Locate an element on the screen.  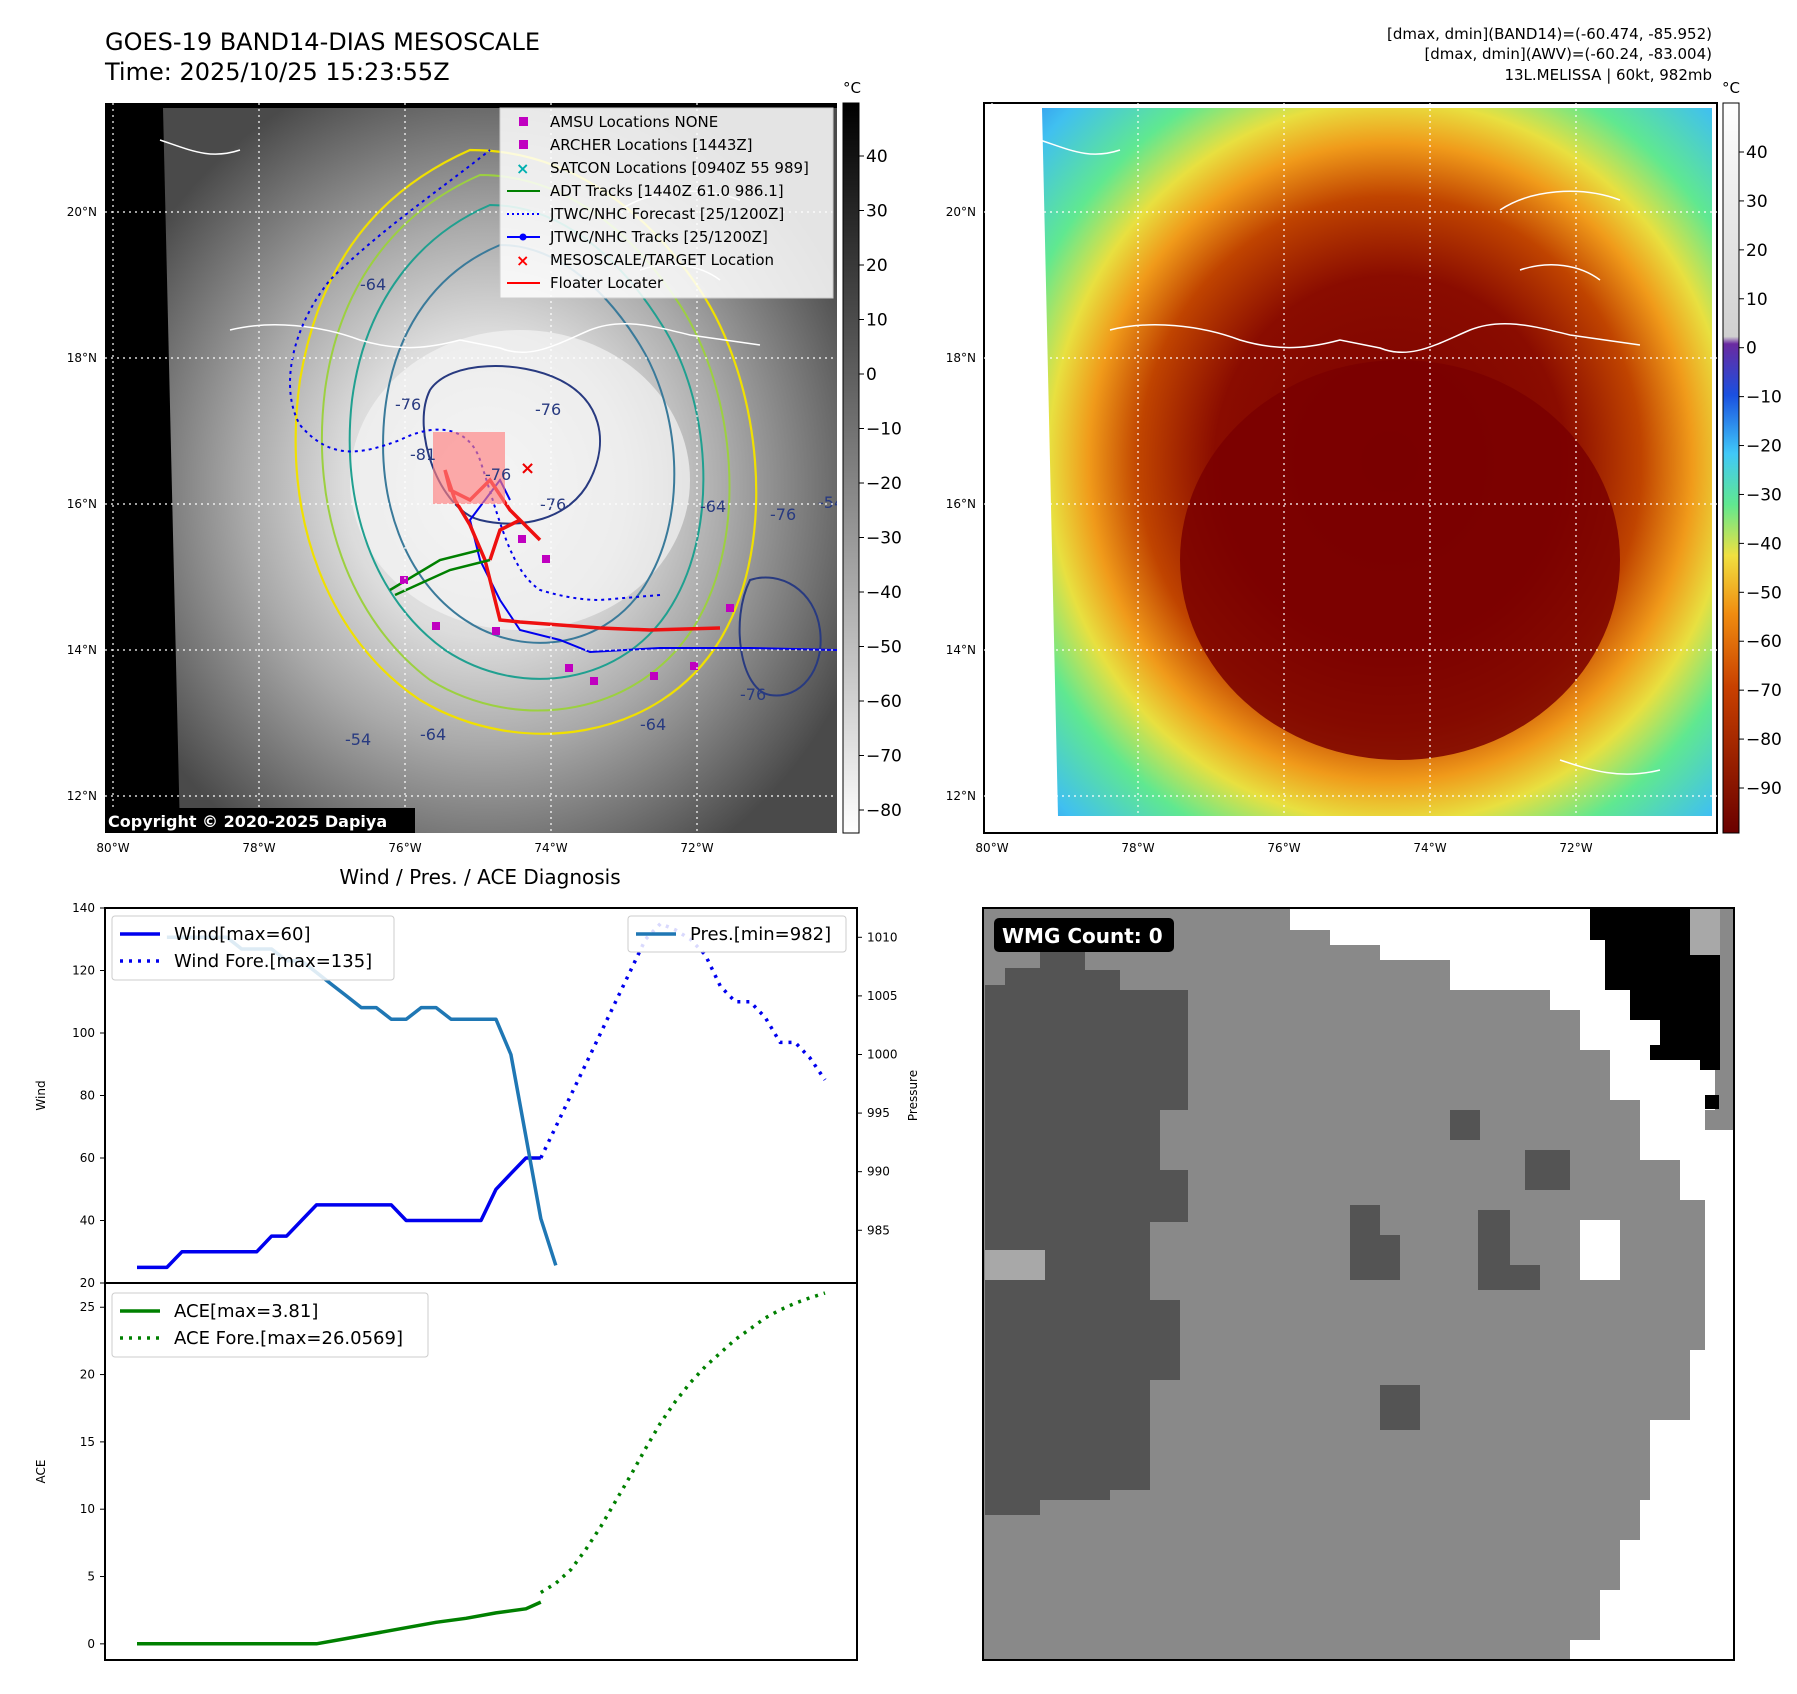
ir-archer-markers is located at coordinates (567, 610).